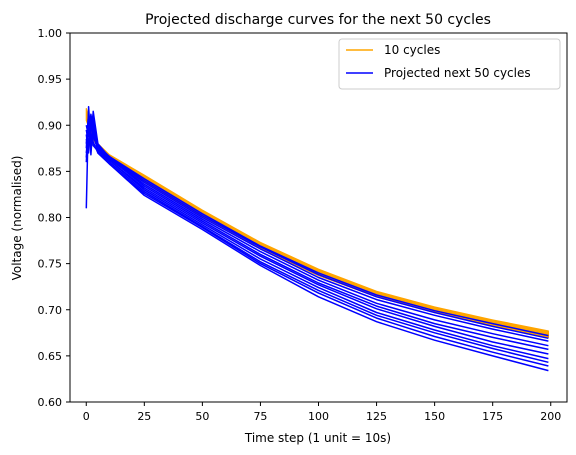  What do you see at coordinates (50, 356) in the screenshot?
I see `y-tick-label: 0.65` at bounding box center [50, 356].